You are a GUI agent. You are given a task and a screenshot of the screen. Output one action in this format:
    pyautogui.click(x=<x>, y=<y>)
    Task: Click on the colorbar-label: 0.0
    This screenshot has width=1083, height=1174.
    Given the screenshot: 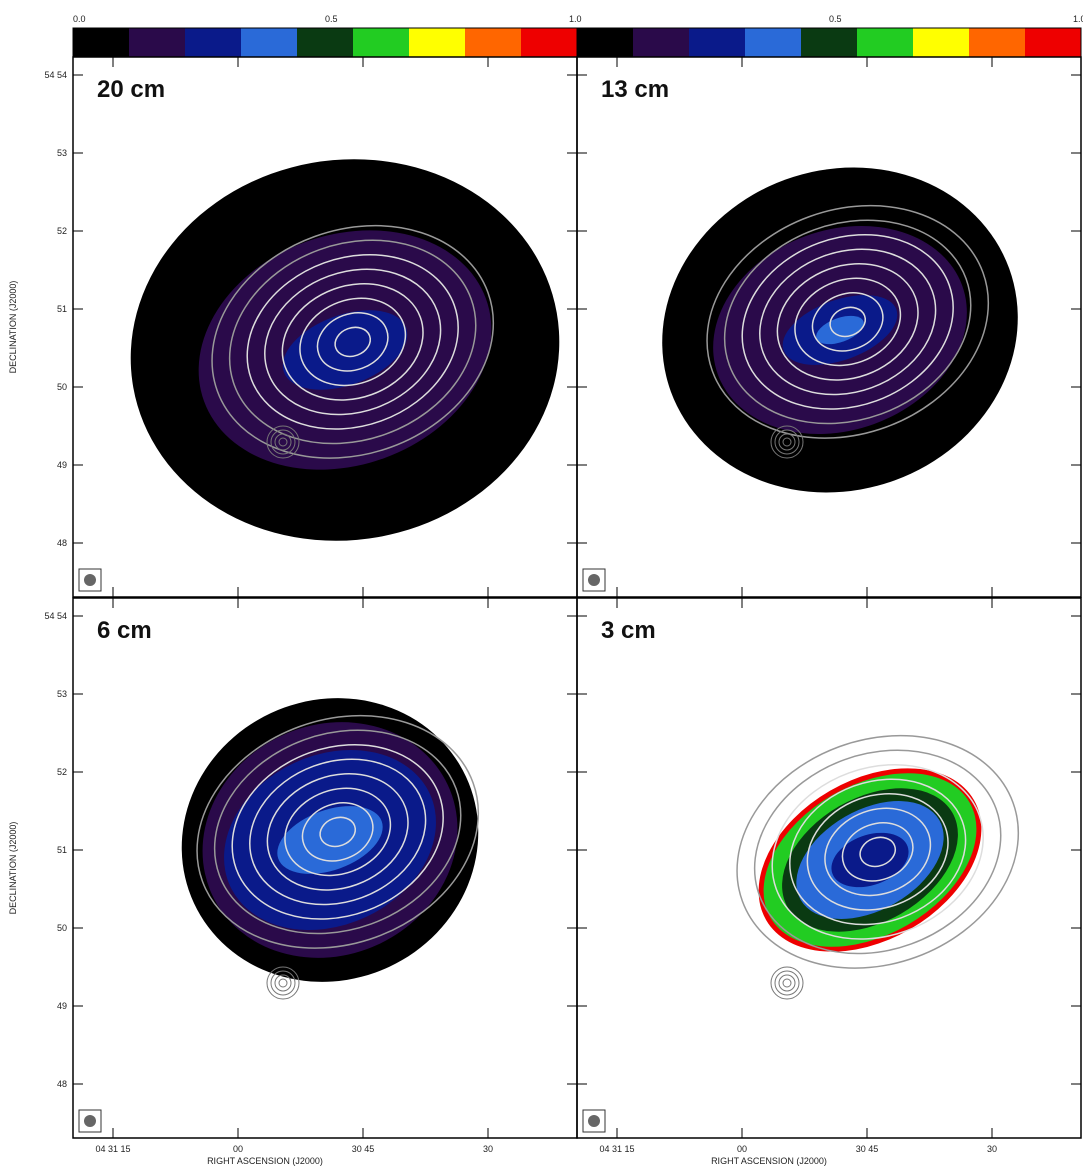 What is the action you would take?
    pyautogui.click(x=79, y=19)
    